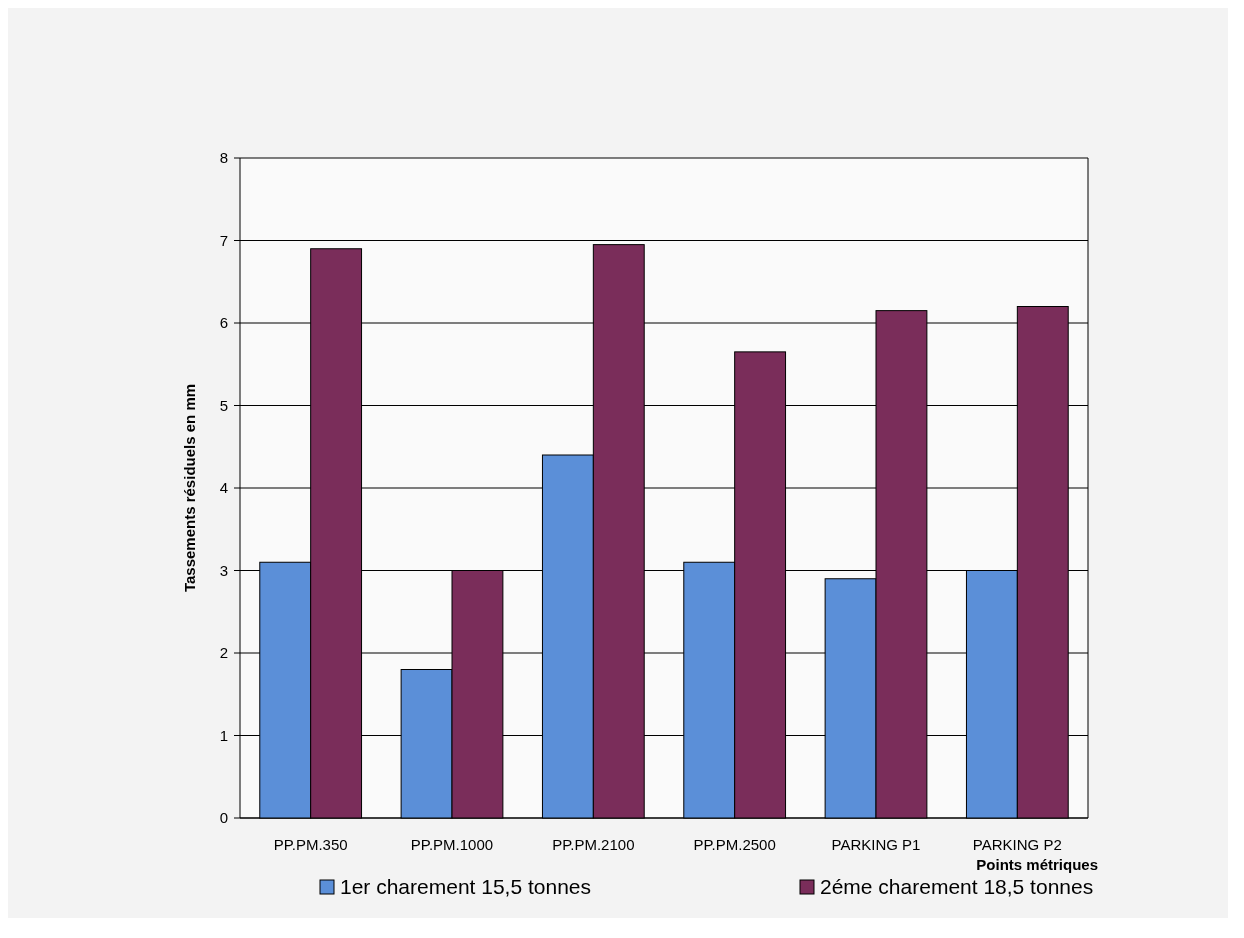 This screenshot has height=938, width=1244. I want to click on x-tick-label: PP.PM.2500, so click(734, 844).